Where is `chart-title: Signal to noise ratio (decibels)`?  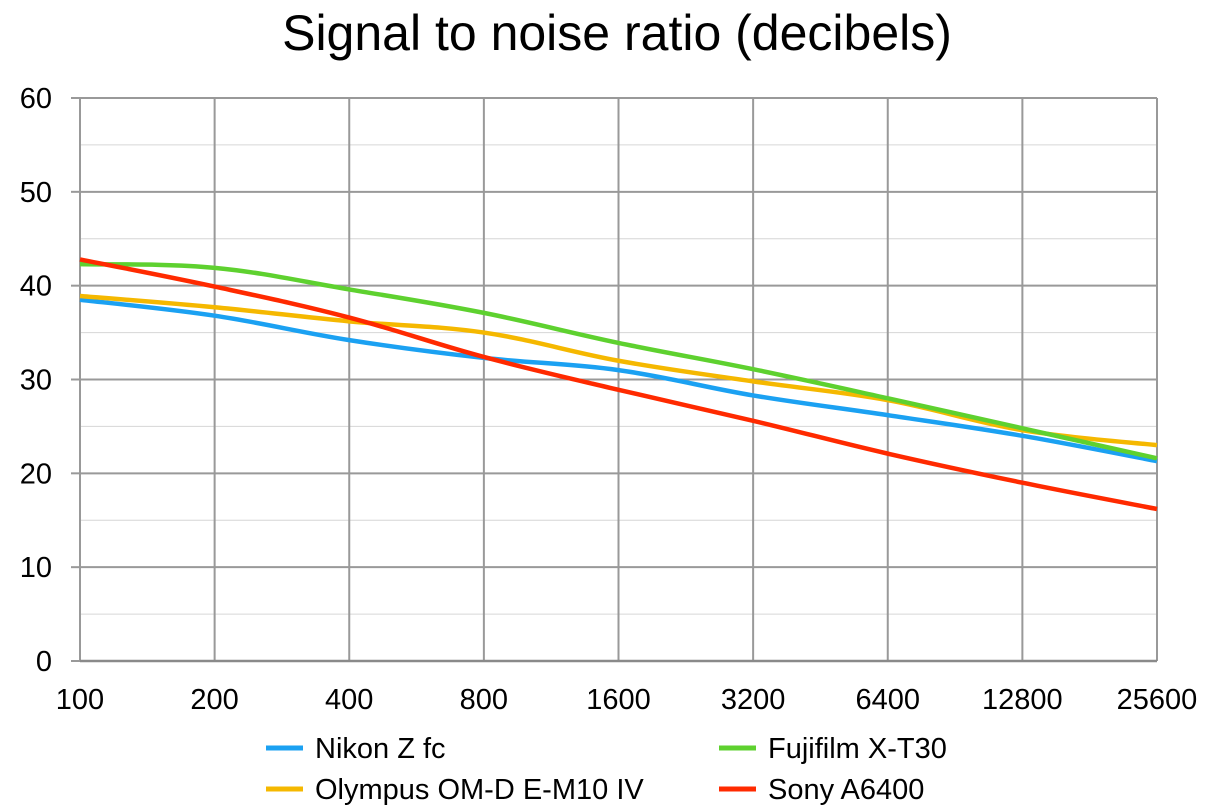 chart-title: Signal to noise ratio (decibels) is located at coordinates (617, 33).